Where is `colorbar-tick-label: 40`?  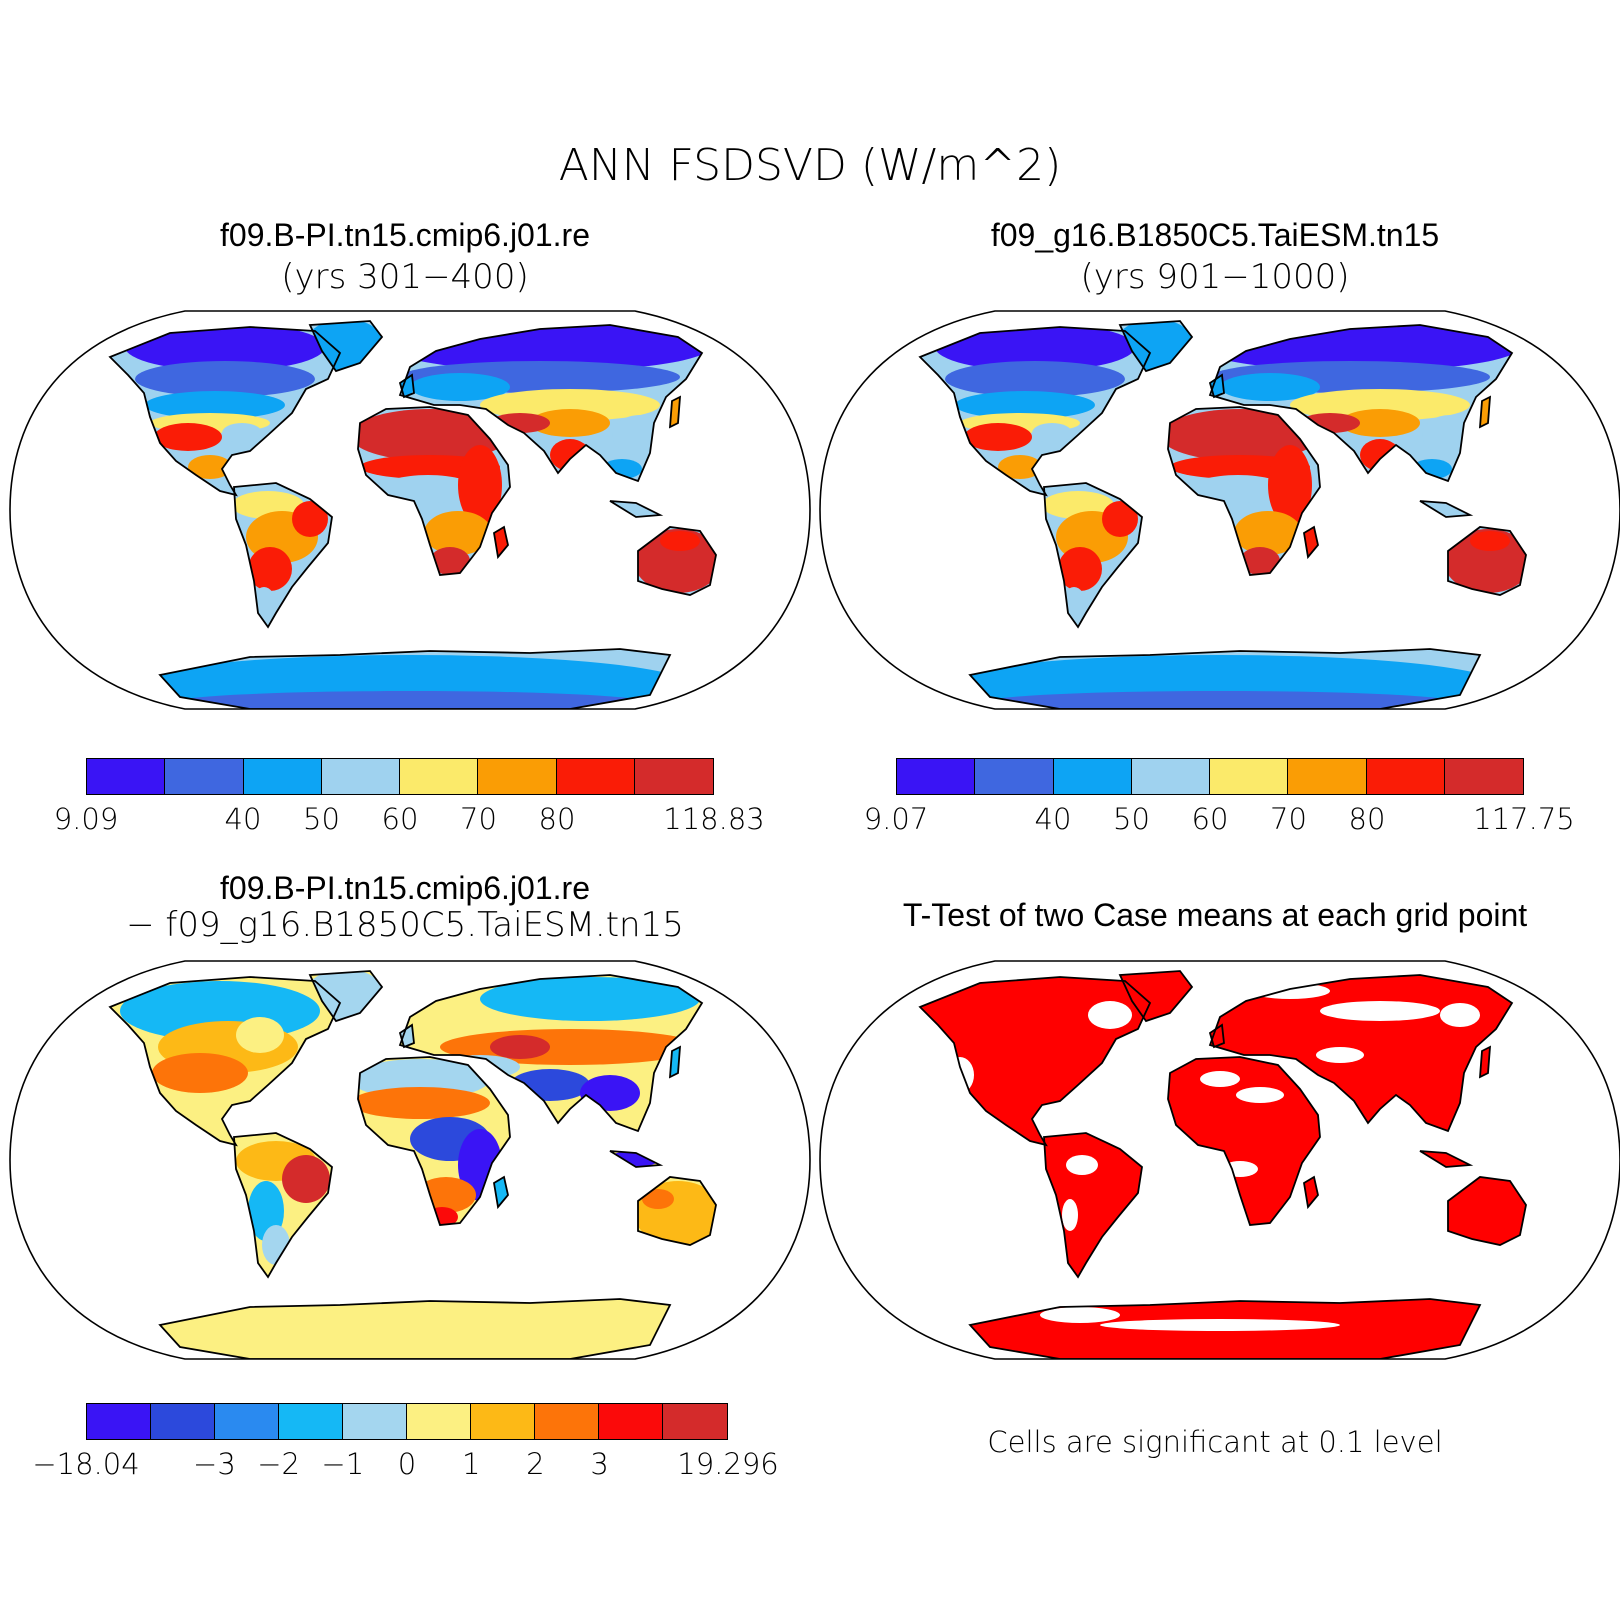 colorbar-tick-label: 40 is located at coordinates (1053, 819).